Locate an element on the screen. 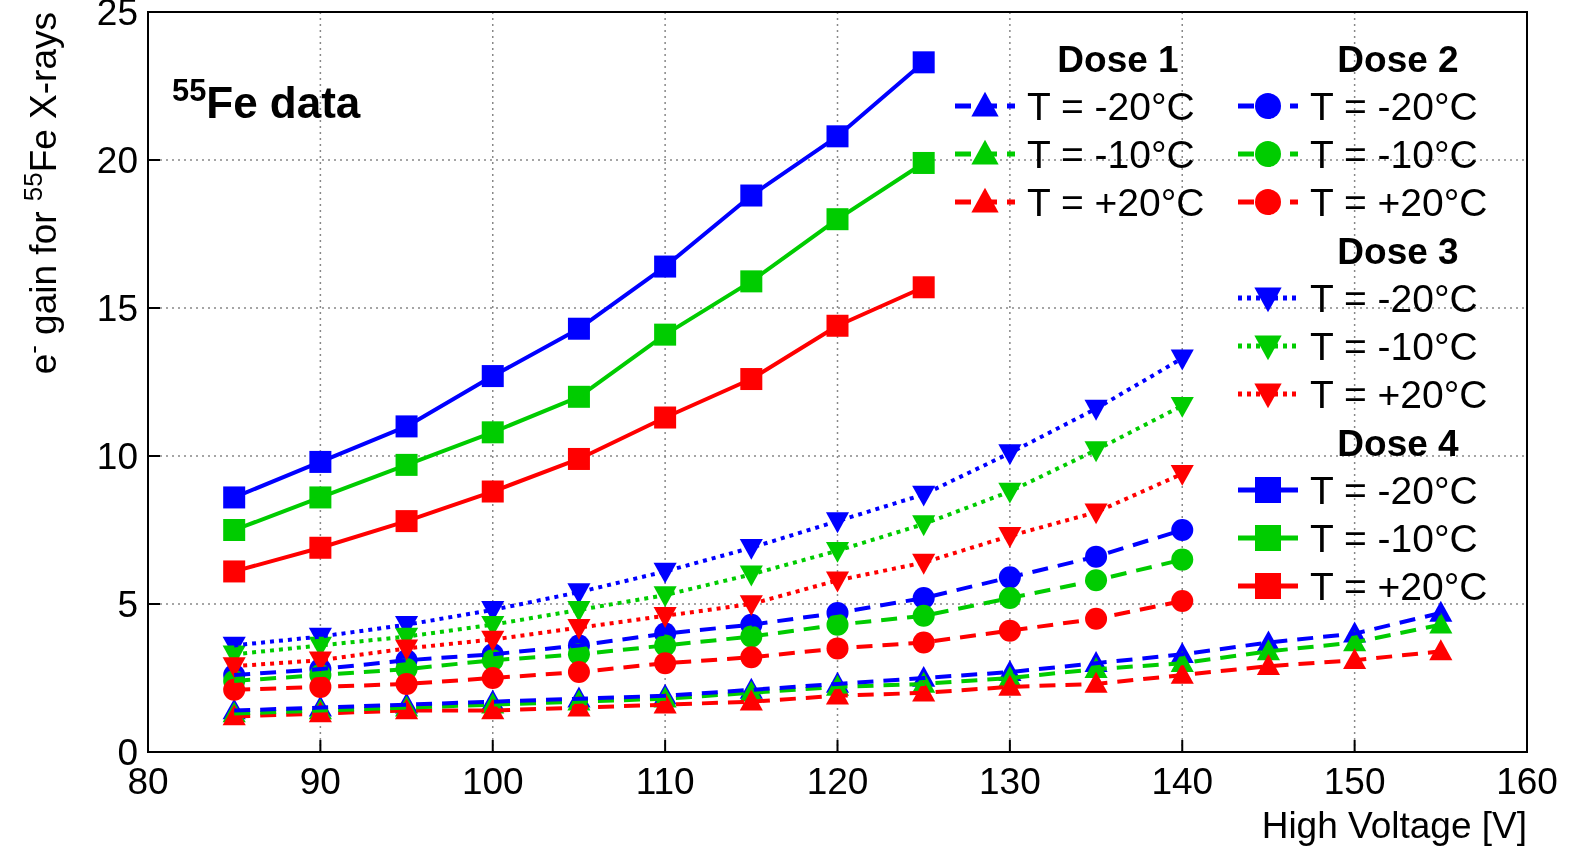 The width and height of the screenshot is (1581, 850). annotation: $^{55}$Fe data is located at coordinates (266, 99).